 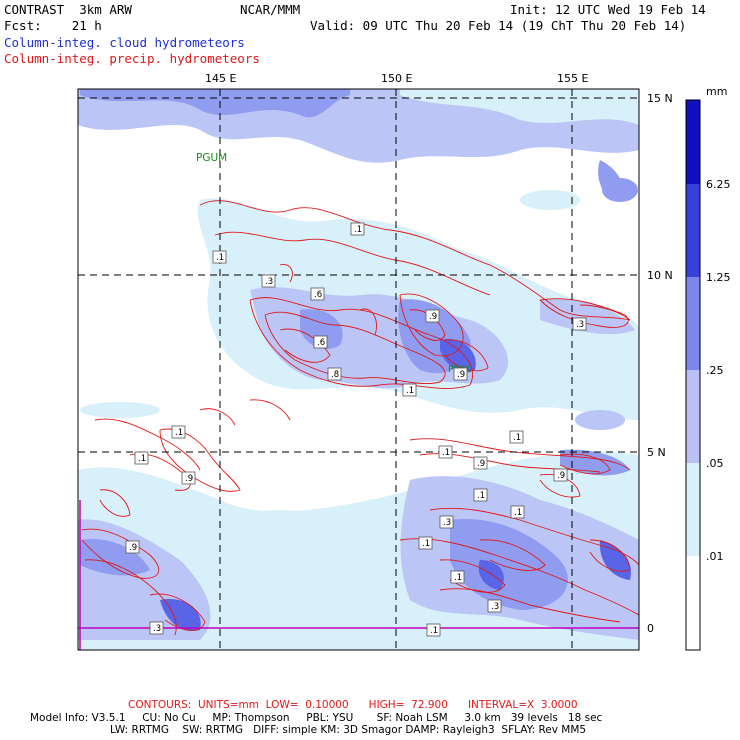 What do you see at coordinates (715, 463) in the screenshot?
I see `colorbar-label-0-05: .05` at bounding box center [715, 463].